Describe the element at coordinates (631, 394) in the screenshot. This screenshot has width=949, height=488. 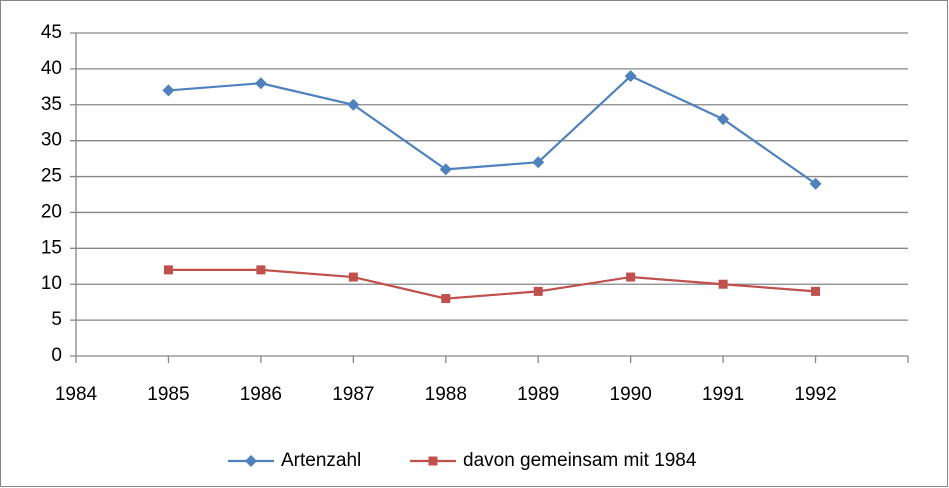
I see `x-tick-label: 1990` at that location.